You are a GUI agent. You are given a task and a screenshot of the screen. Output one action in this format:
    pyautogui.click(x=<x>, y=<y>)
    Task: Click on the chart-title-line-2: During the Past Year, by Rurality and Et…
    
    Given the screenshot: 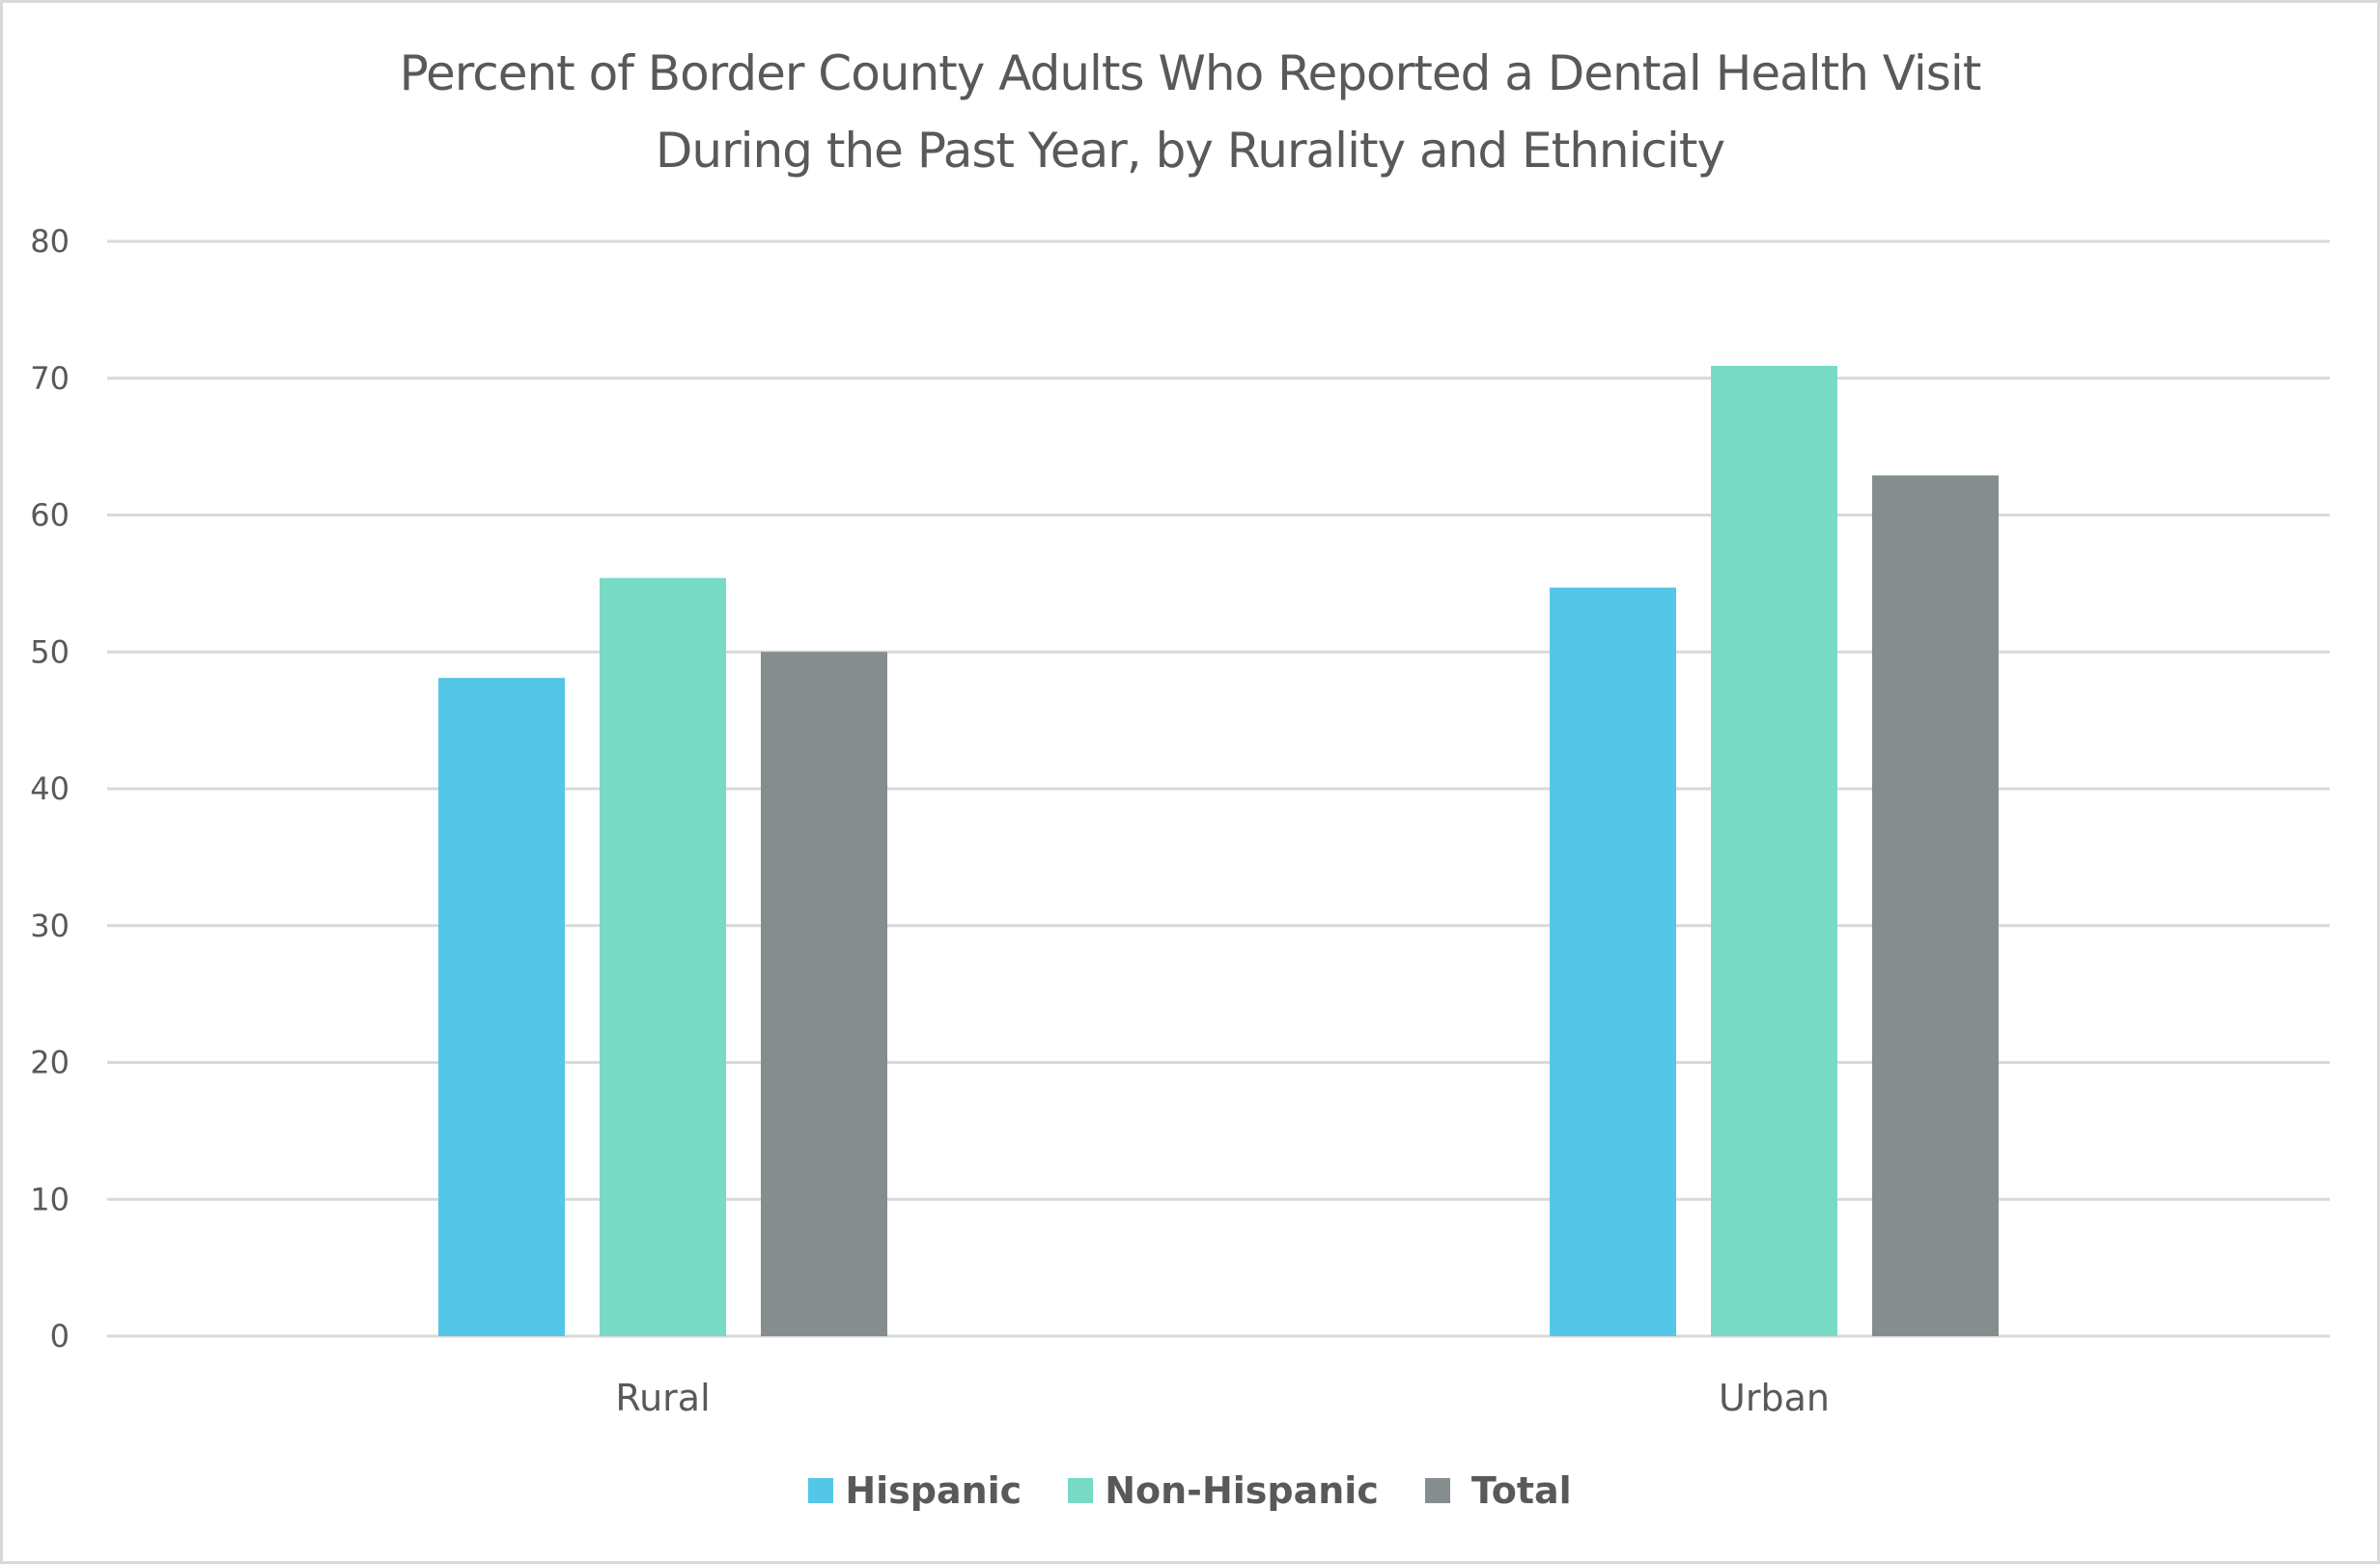 What is the action you would take?
    pyautogui.click(x=1190, y=151)
    